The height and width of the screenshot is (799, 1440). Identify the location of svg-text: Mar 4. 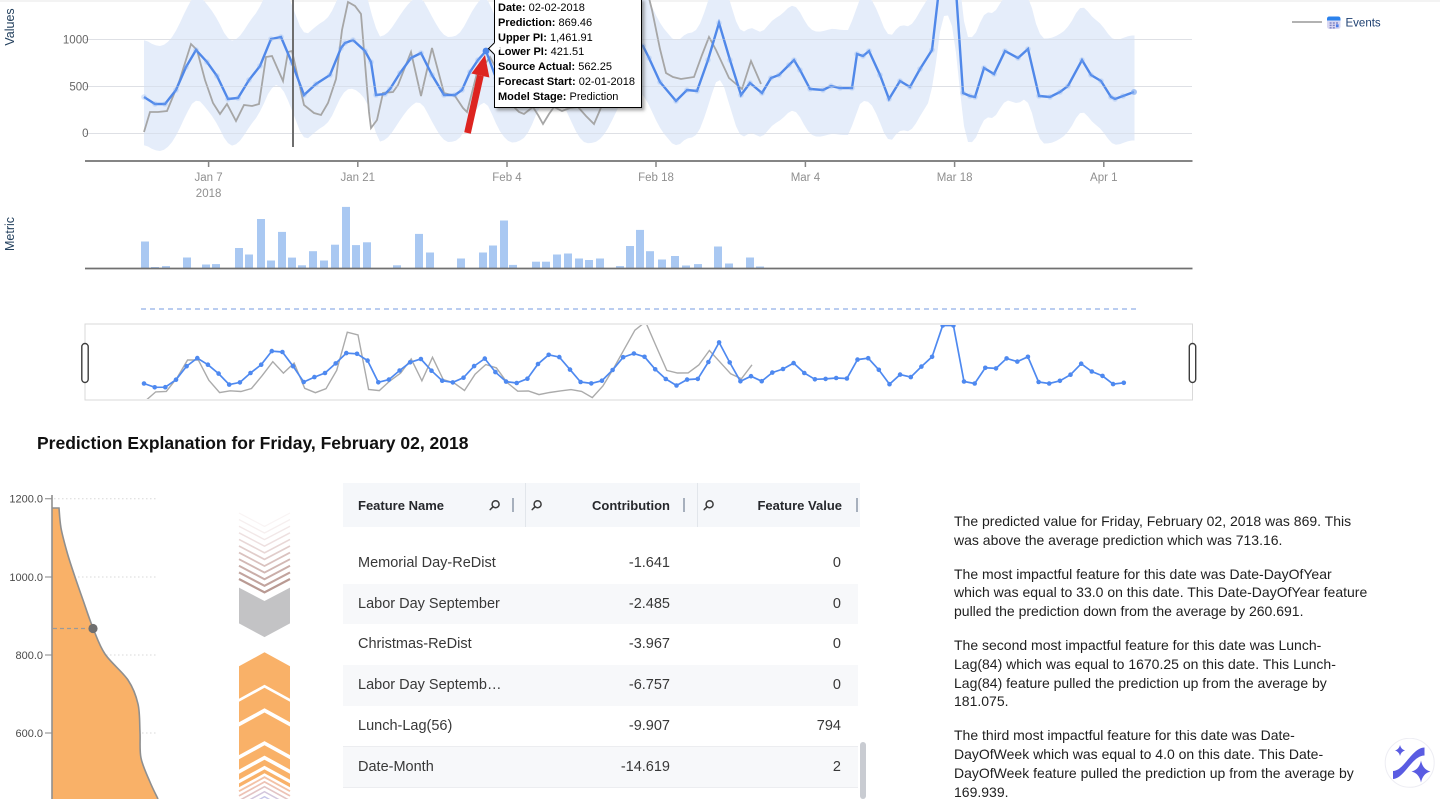
(806, 178).